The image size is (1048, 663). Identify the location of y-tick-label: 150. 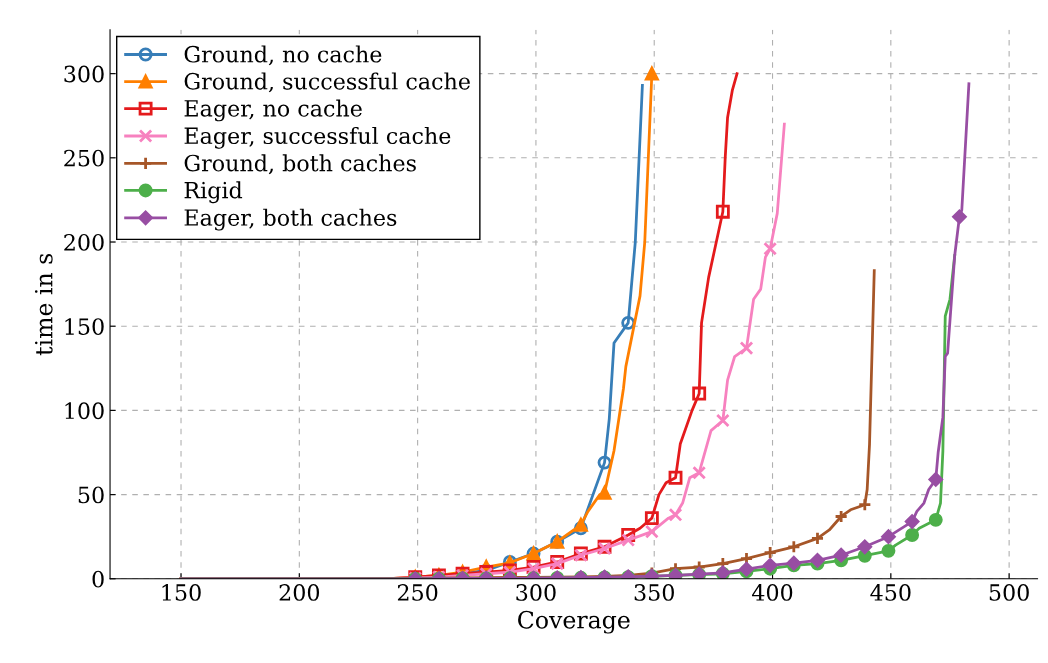
(84, 326).